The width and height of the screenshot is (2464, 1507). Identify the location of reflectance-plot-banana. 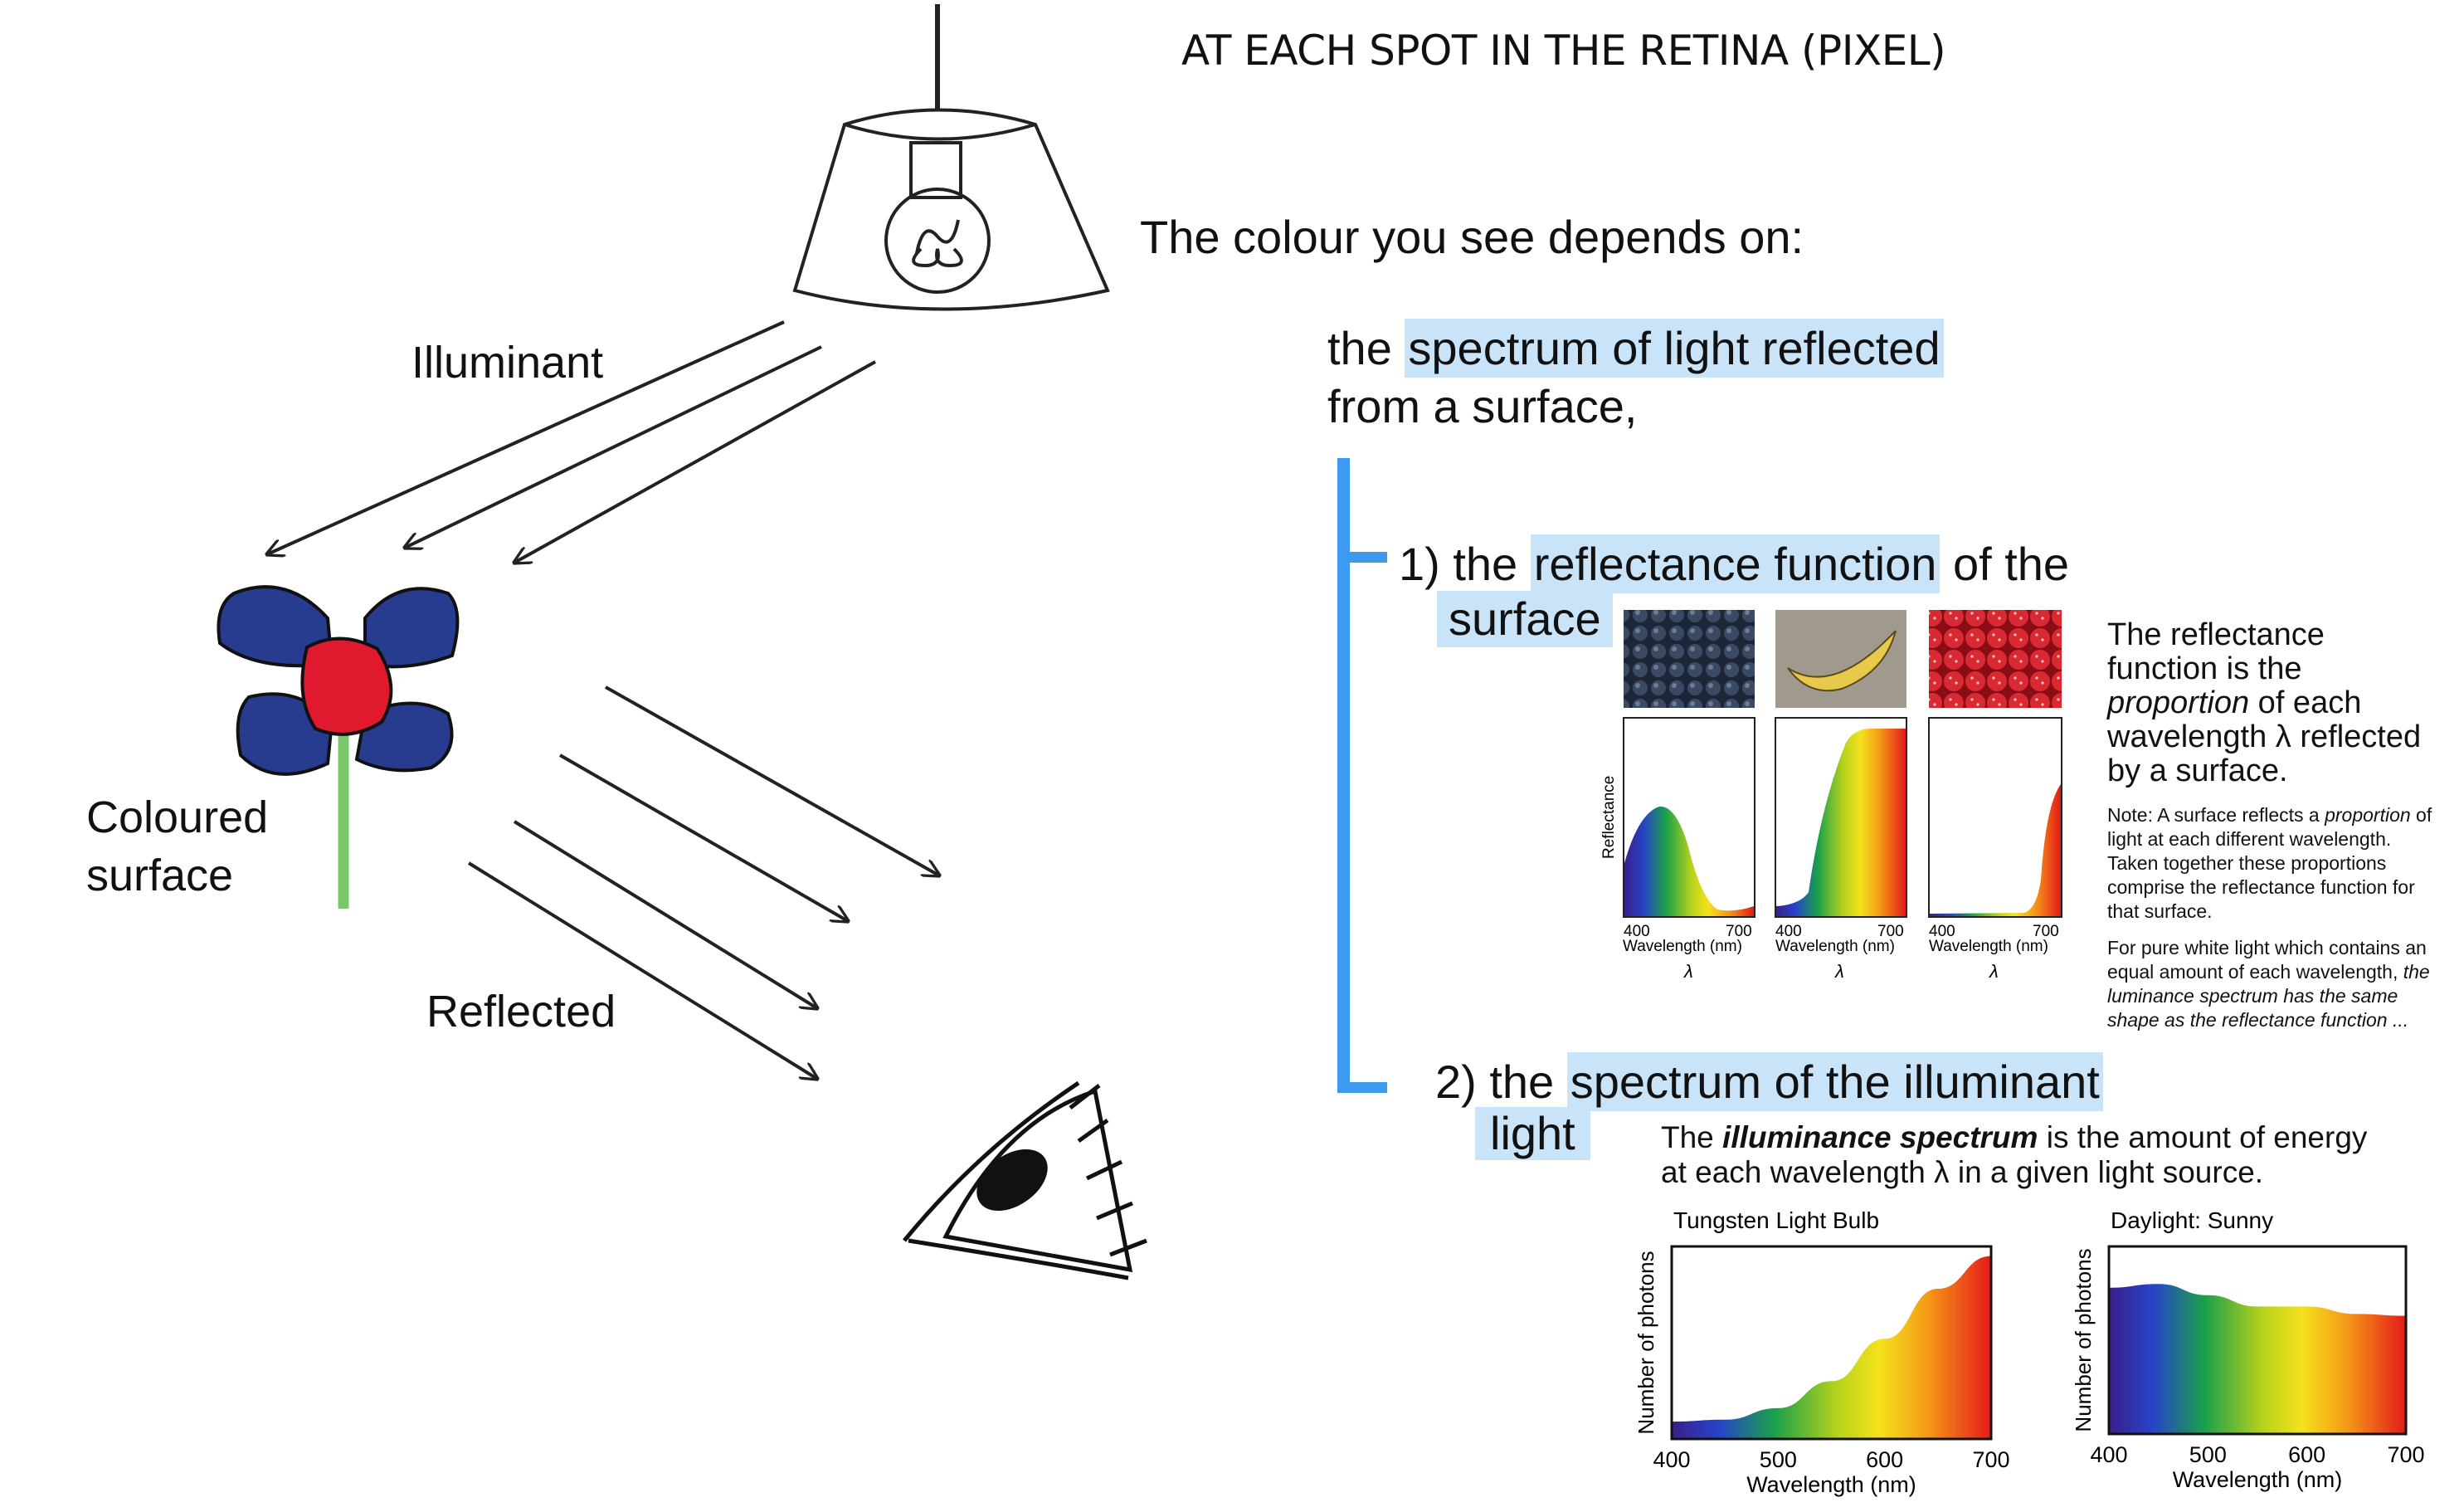
(1841, 817).